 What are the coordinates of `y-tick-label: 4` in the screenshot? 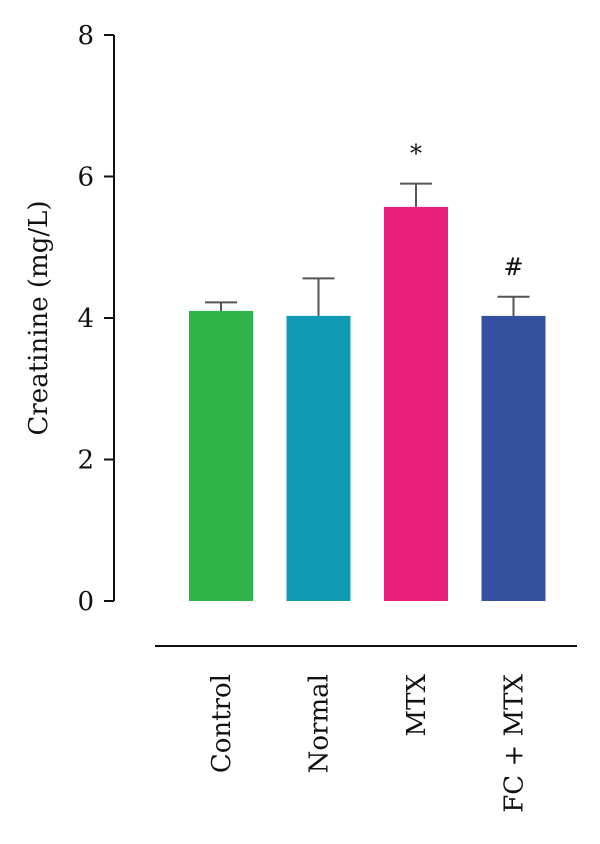 It's located at (85, 319).